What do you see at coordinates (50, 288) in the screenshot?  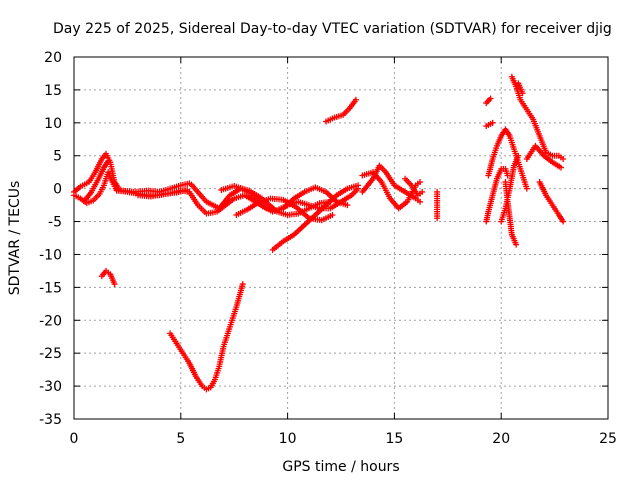 I see `y-tick-label: -15` at bounding box center [50, 288].